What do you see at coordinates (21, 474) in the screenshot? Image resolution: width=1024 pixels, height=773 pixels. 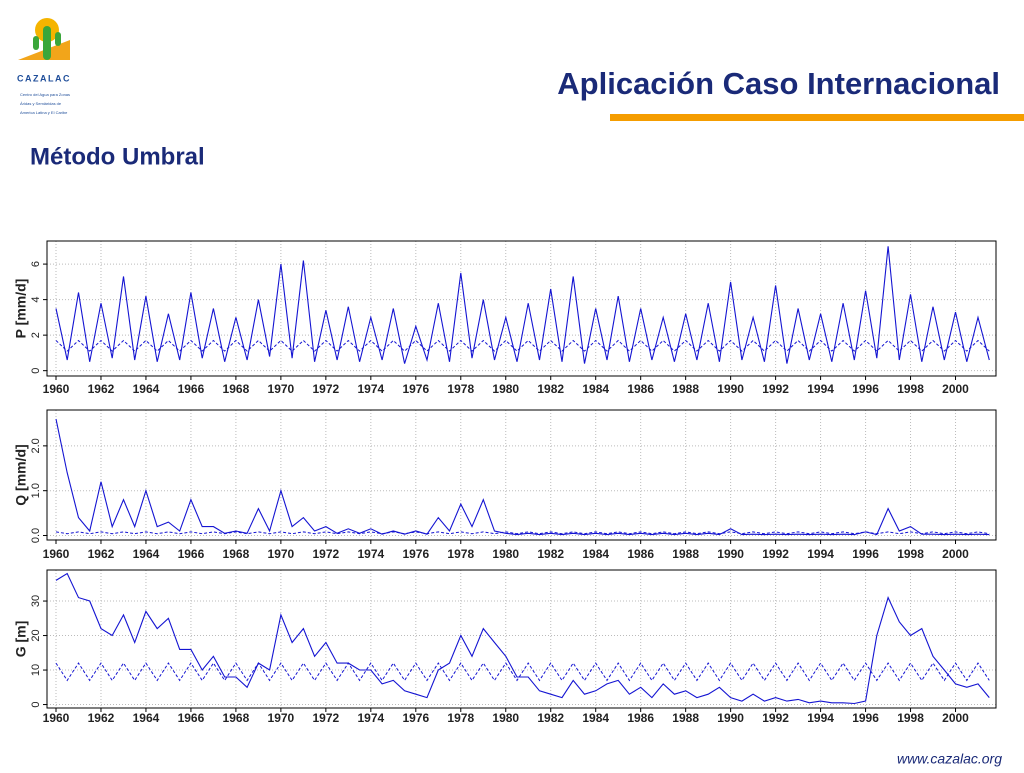 I see `y-axis-label: Q [mm/d]` at bounding box center [21, 474].